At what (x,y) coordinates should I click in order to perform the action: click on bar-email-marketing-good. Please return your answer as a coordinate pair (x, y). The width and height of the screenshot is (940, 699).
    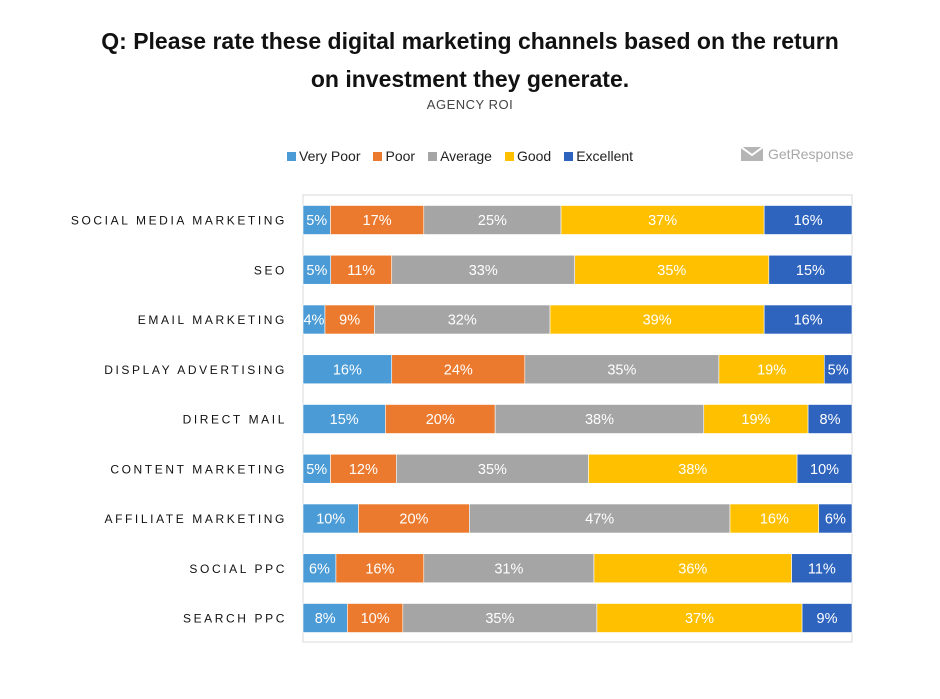
    Looking at the image, I should click on (657, 319).